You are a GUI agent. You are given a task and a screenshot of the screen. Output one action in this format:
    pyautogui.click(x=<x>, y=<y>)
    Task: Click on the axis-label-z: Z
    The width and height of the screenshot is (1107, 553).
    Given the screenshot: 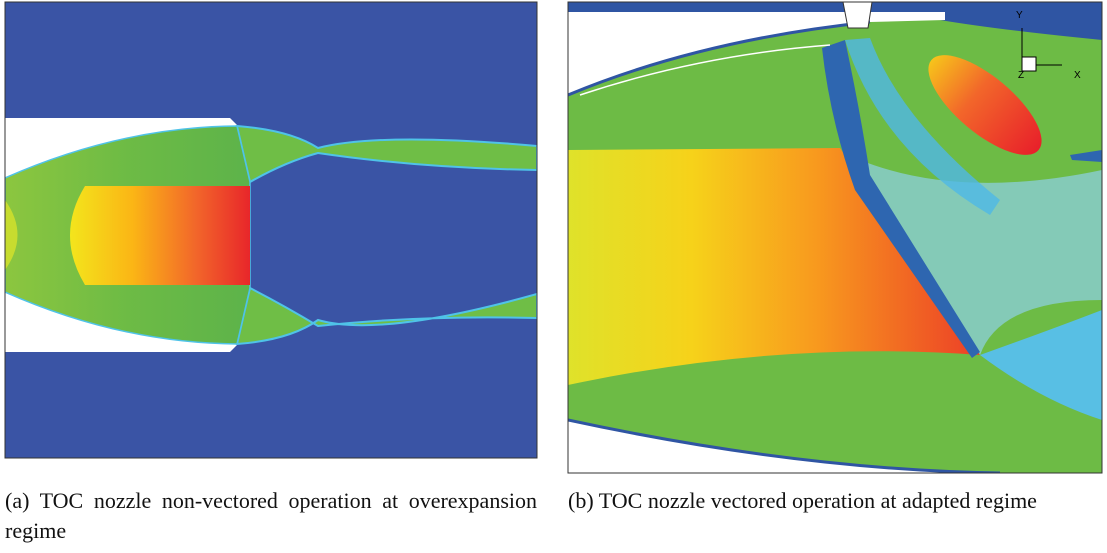 What is the action you would take?
    pyautogui.click(x=1021, y=75)
    